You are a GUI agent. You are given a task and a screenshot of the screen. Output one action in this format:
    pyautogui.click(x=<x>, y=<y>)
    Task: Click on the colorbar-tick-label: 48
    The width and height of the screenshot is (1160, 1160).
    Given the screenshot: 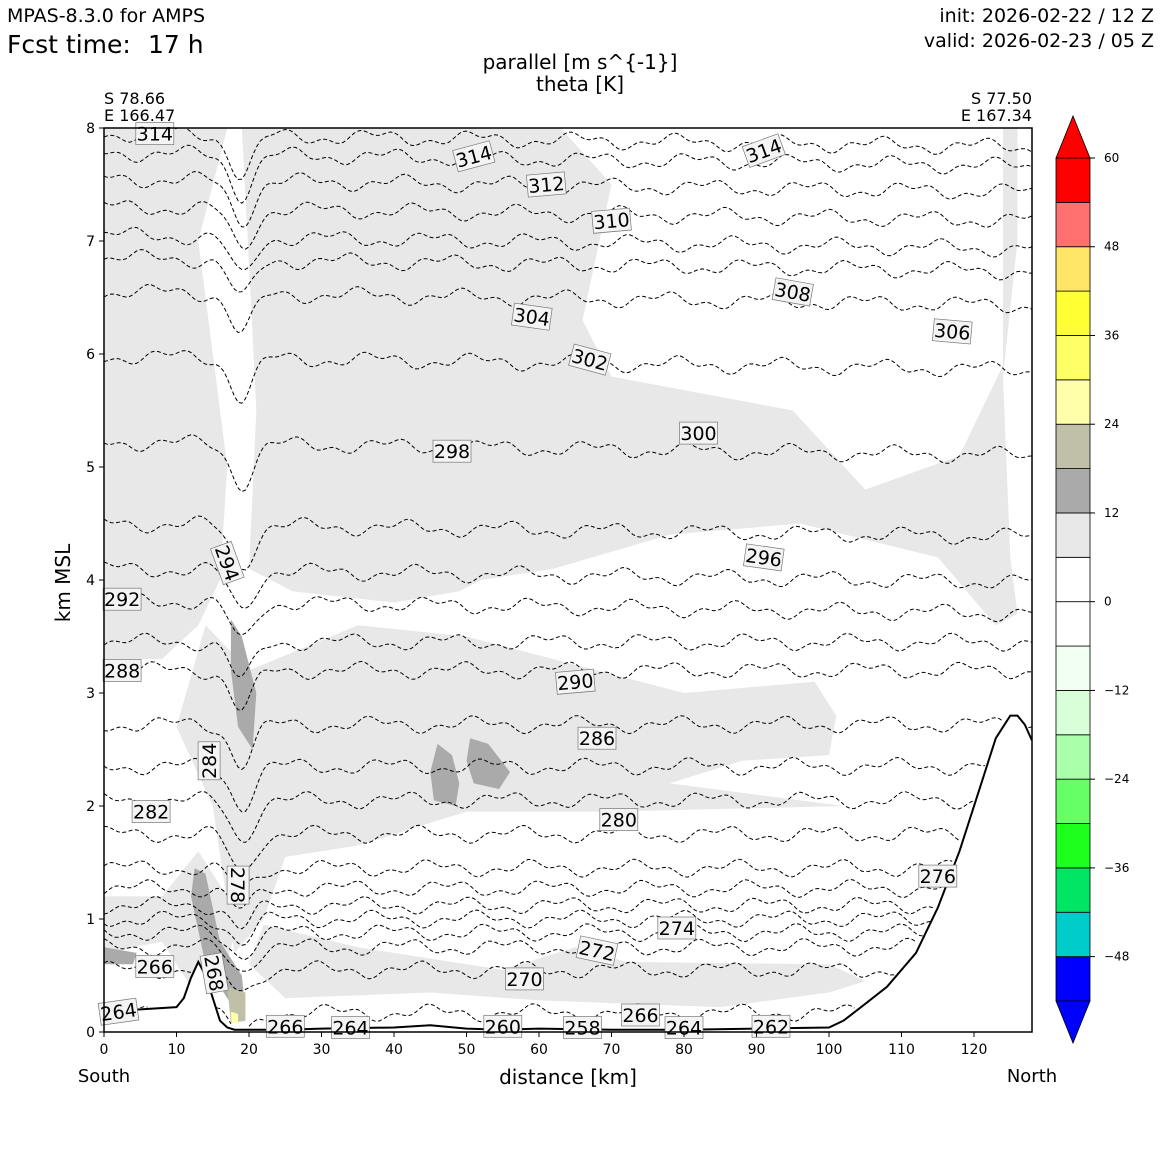 What is the action you would take?
    pyautogui.click(x=1111, y=247)
    